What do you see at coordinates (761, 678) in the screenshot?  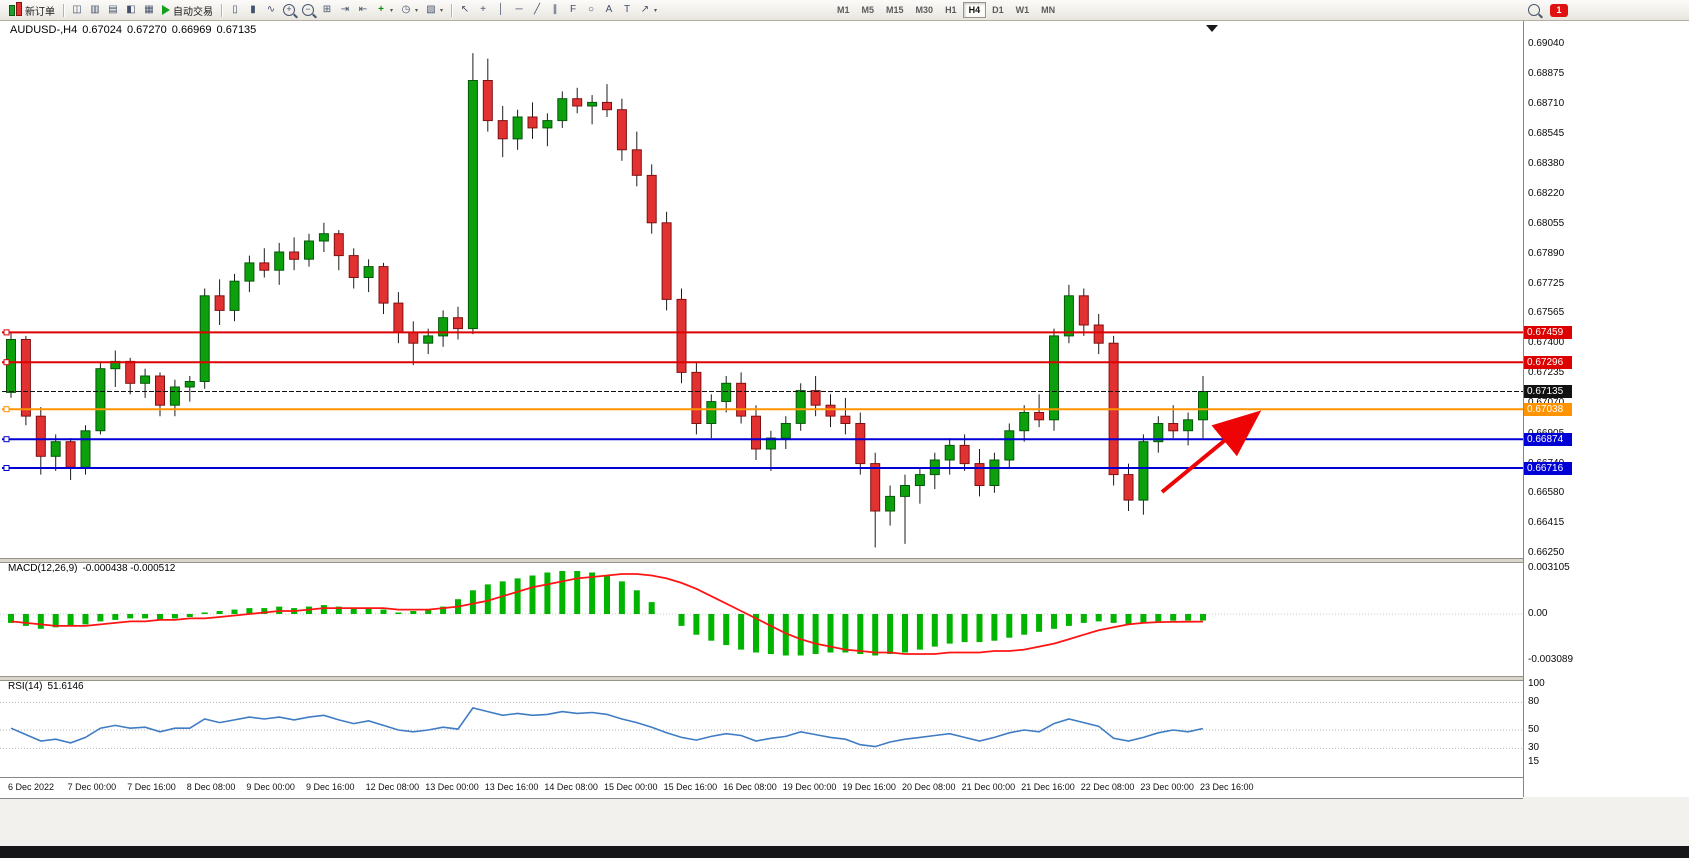 I see `rsi-panel-divider` at bounding box center [761, 678].